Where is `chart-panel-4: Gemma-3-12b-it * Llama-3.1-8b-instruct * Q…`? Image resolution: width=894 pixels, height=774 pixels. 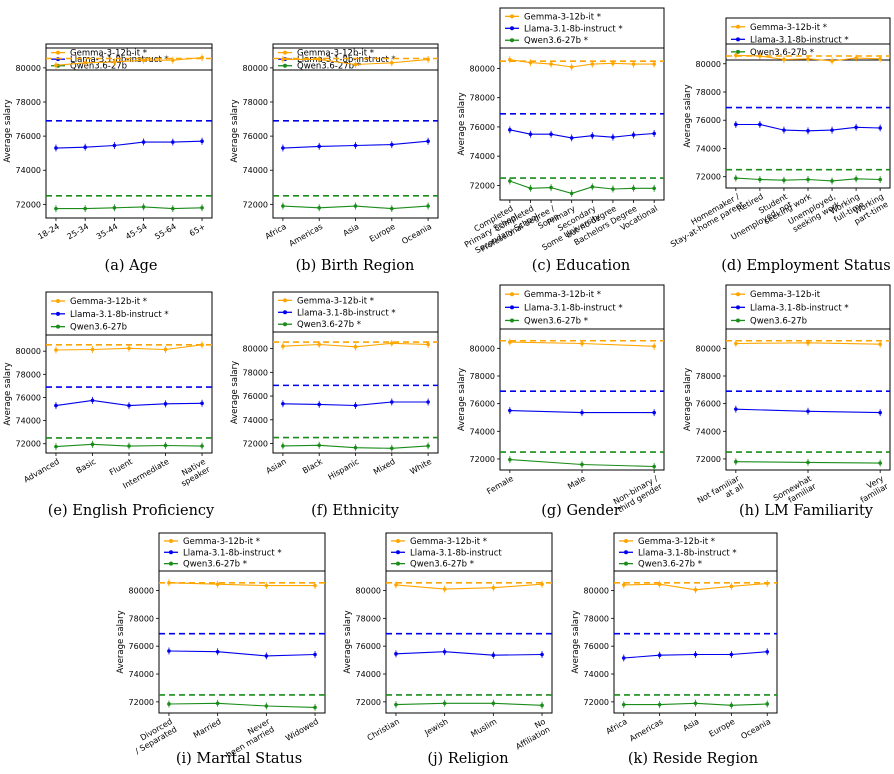 chart-panel-4: Gemma-3-12b-it * Llama-3.1-8b-instruct * Q… is located at coordinates (780, 145).